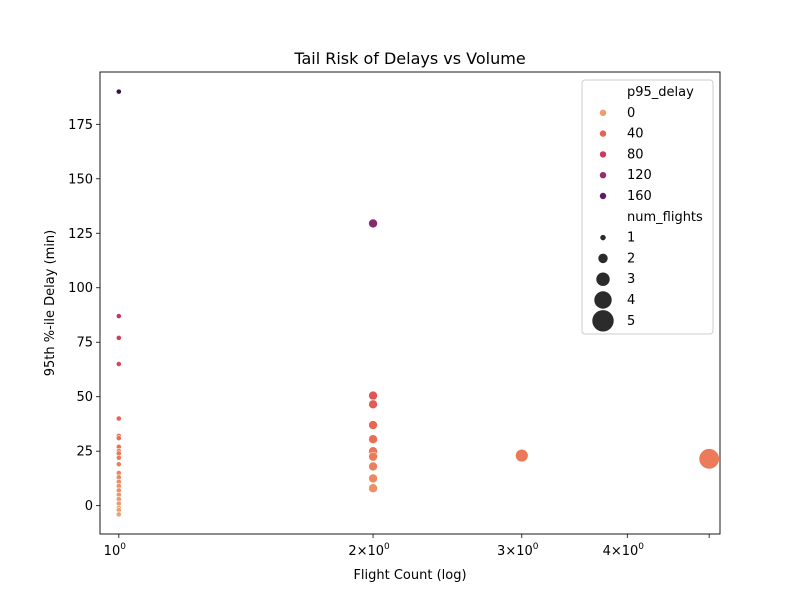 This screenshot has width=800, height=600. Describe the element at coordinates (84, 316) in the screenshot. I see `y-axis: 0 25 50 75 100 125 150 175` at that location.